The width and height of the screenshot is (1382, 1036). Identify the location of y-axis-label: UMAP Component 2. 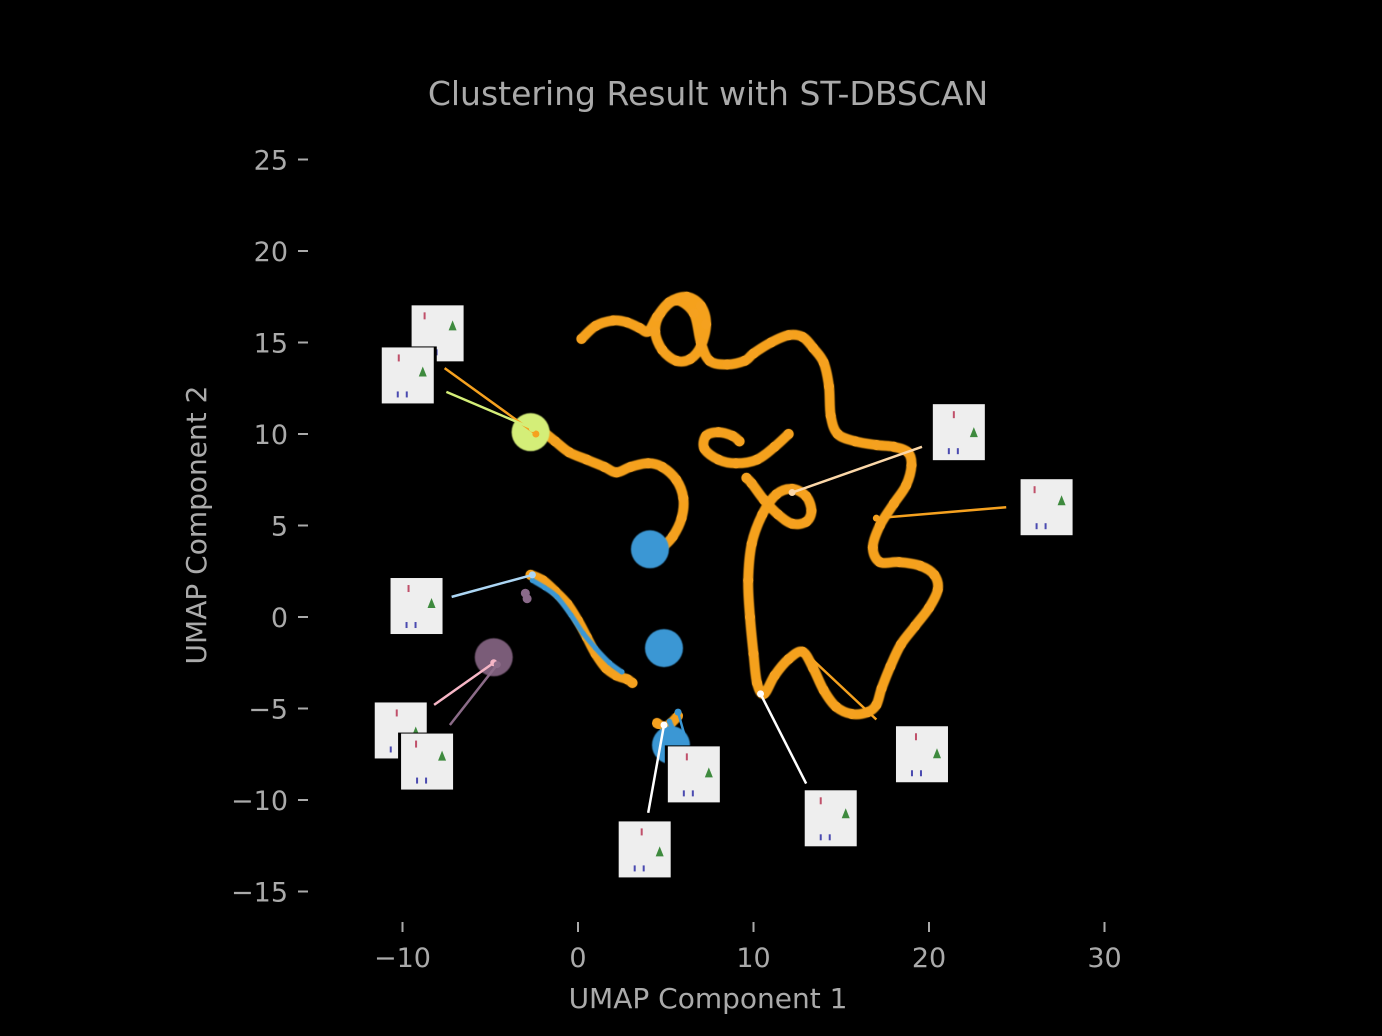
(196, 525).